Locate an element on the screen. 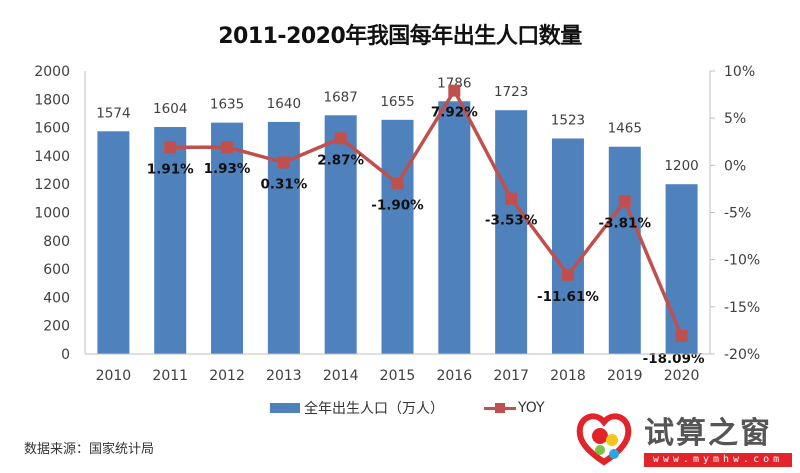 This screenshot has height=473, width=800. left-axis-tick: 1000 is located at coordinates (52, 214).